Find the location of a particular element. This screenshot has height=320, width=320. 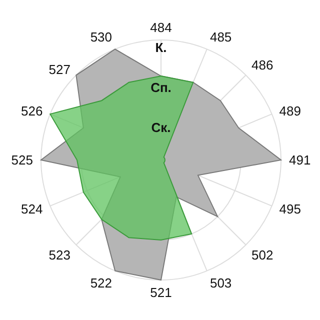

spoke-label: 522 is located at coordinates (101, 282).